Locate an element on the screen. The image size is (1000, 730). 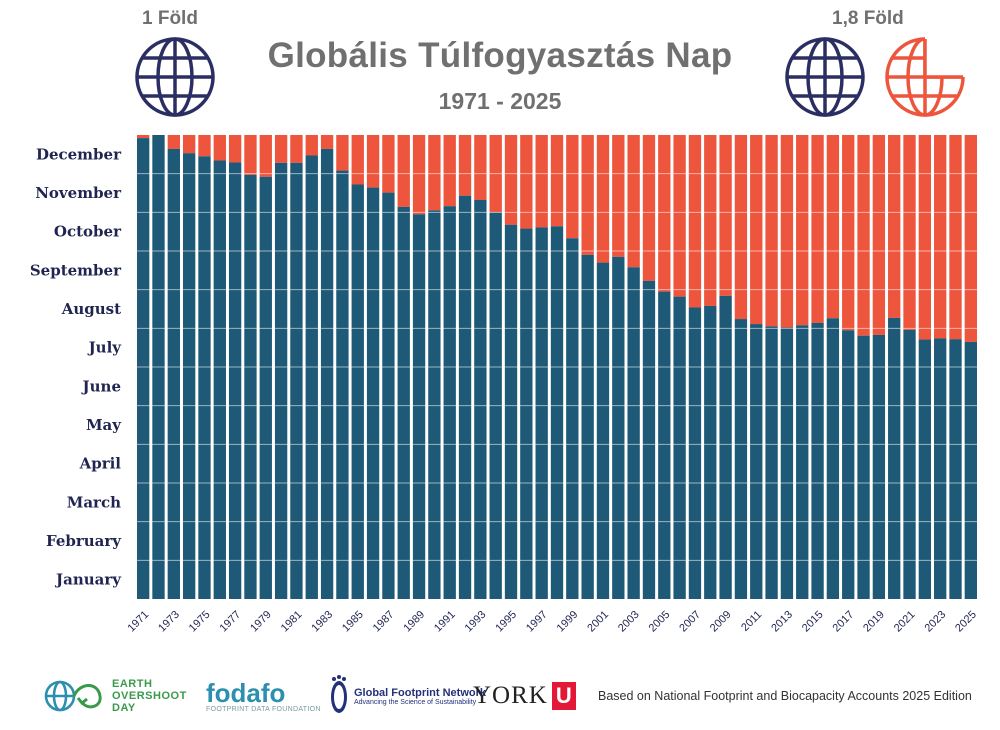
bar-after-overshoot-2005 is located at coordinates (664, 213).